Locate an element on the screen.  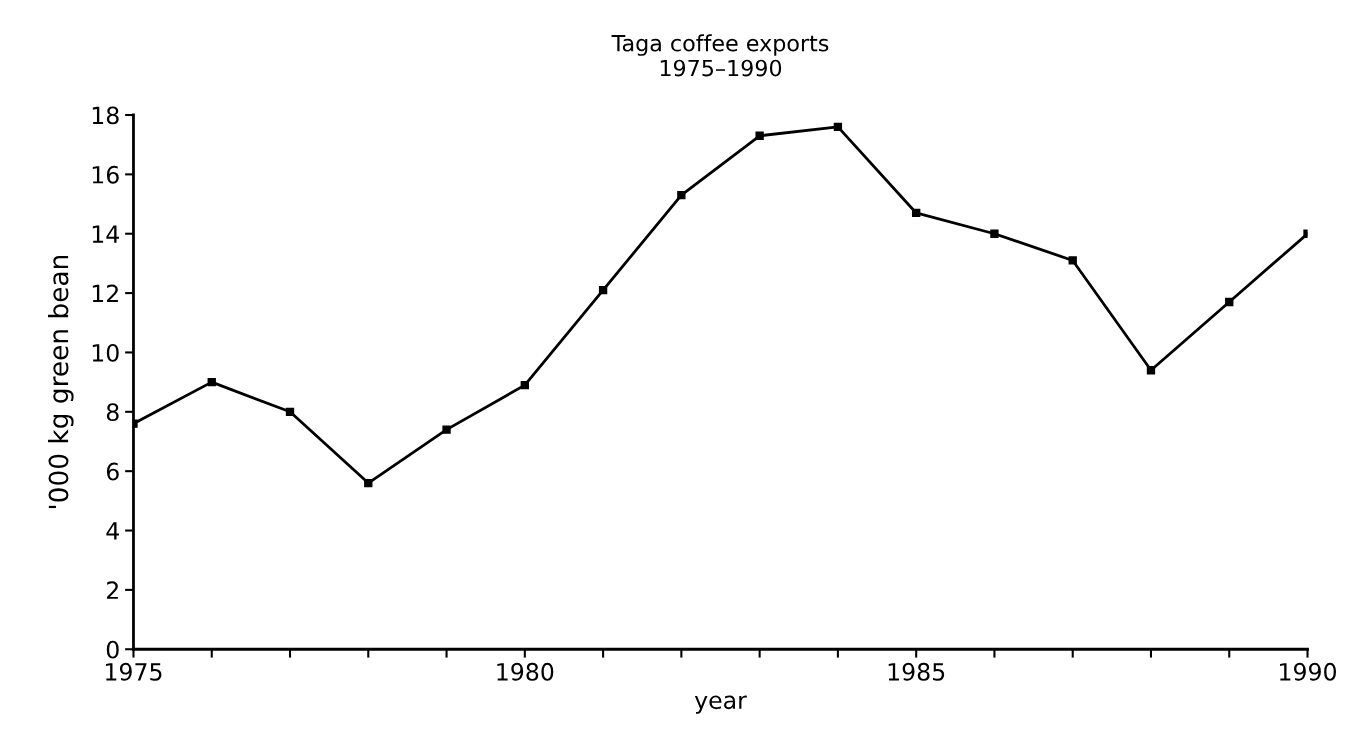
y-tick-label: 14 is located at coordinates (105, 234).